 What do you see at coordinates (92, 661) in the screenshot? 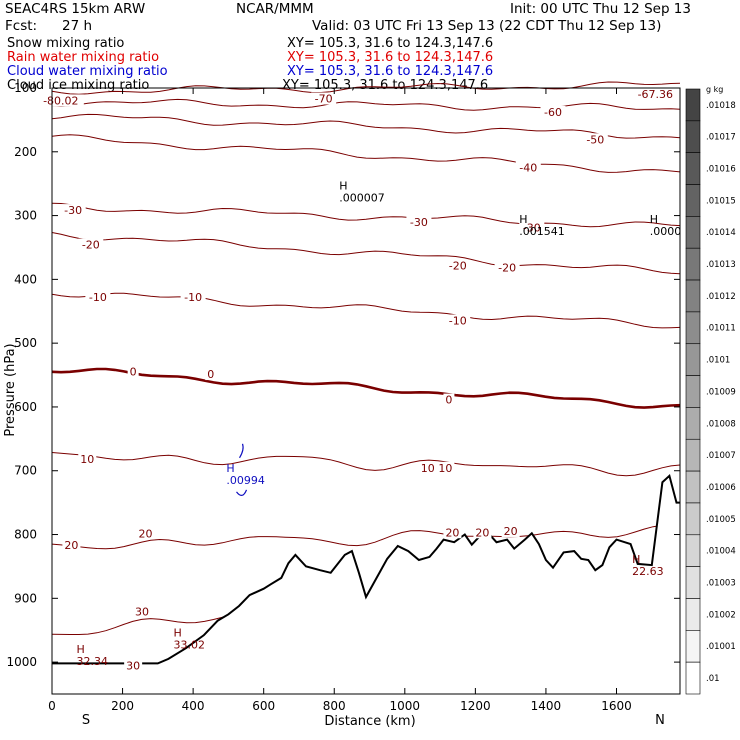
I see `extremum-value: 32.34` at bounding box center [92, 661].